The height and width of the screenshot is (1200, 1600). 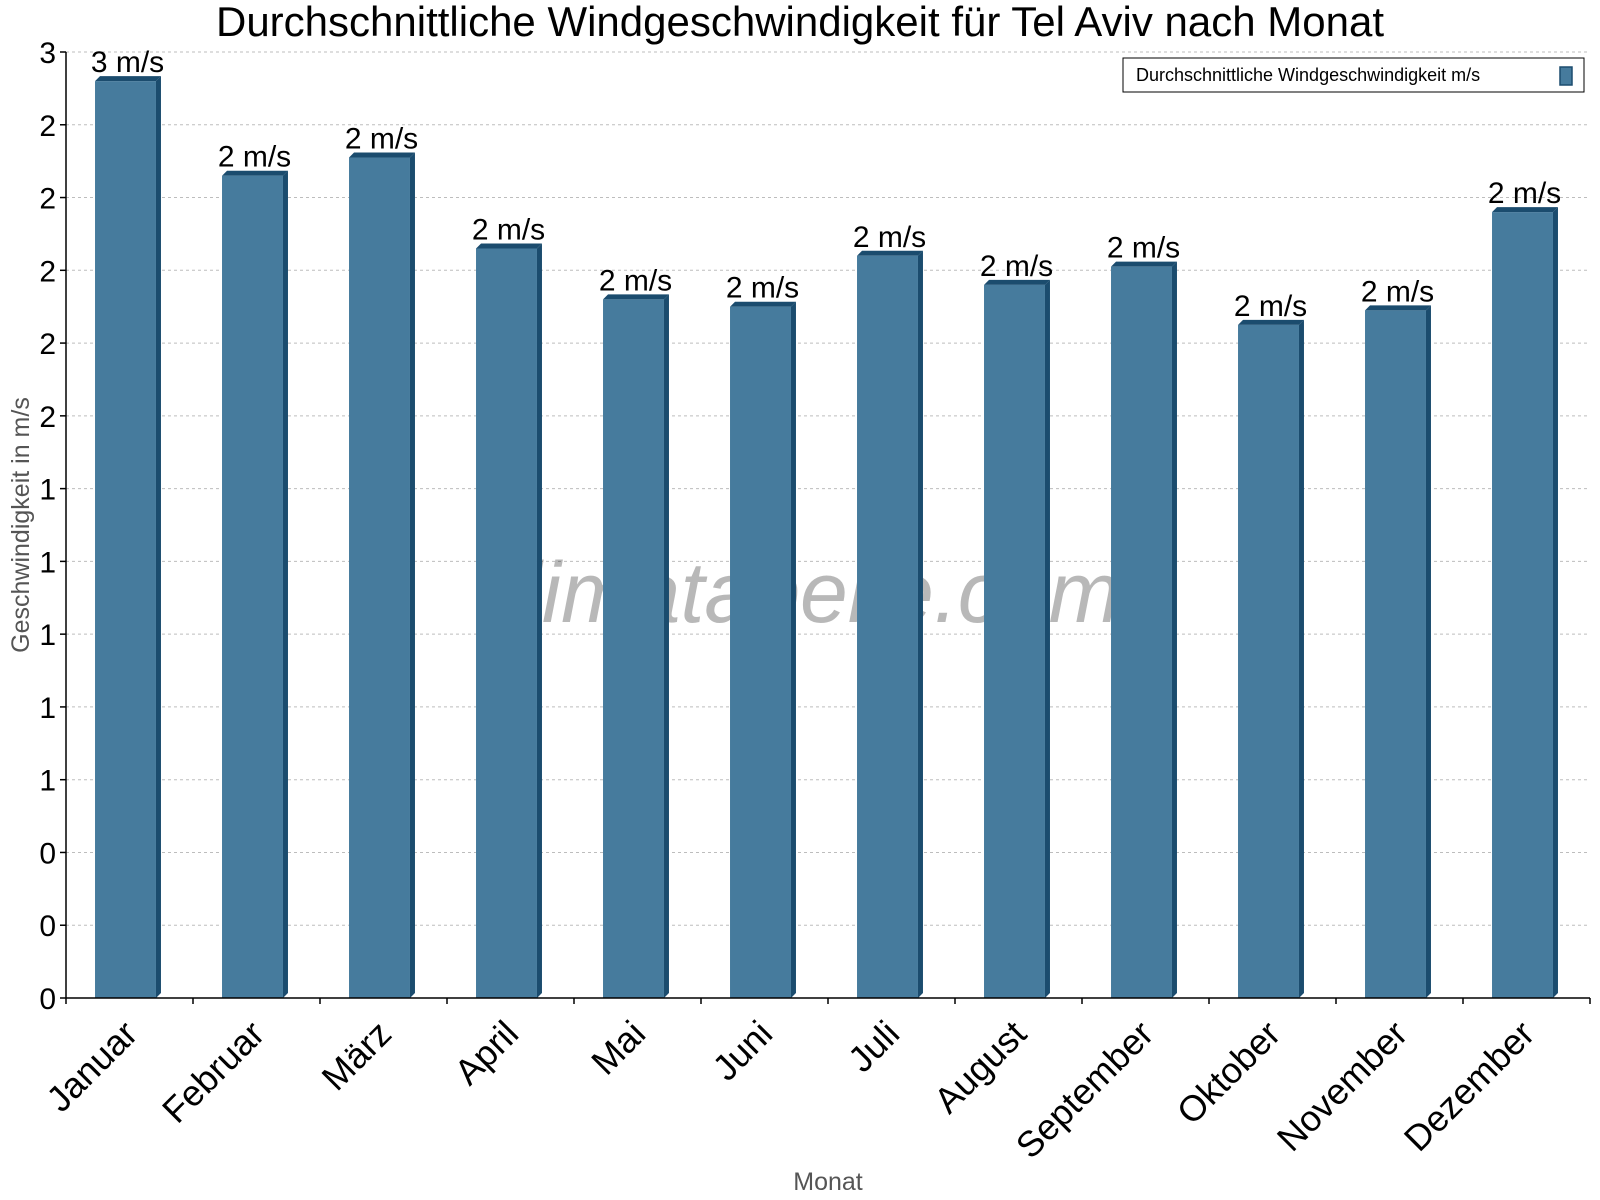 I want to click on x-tick-label: August, so click(x=980, y=1067).